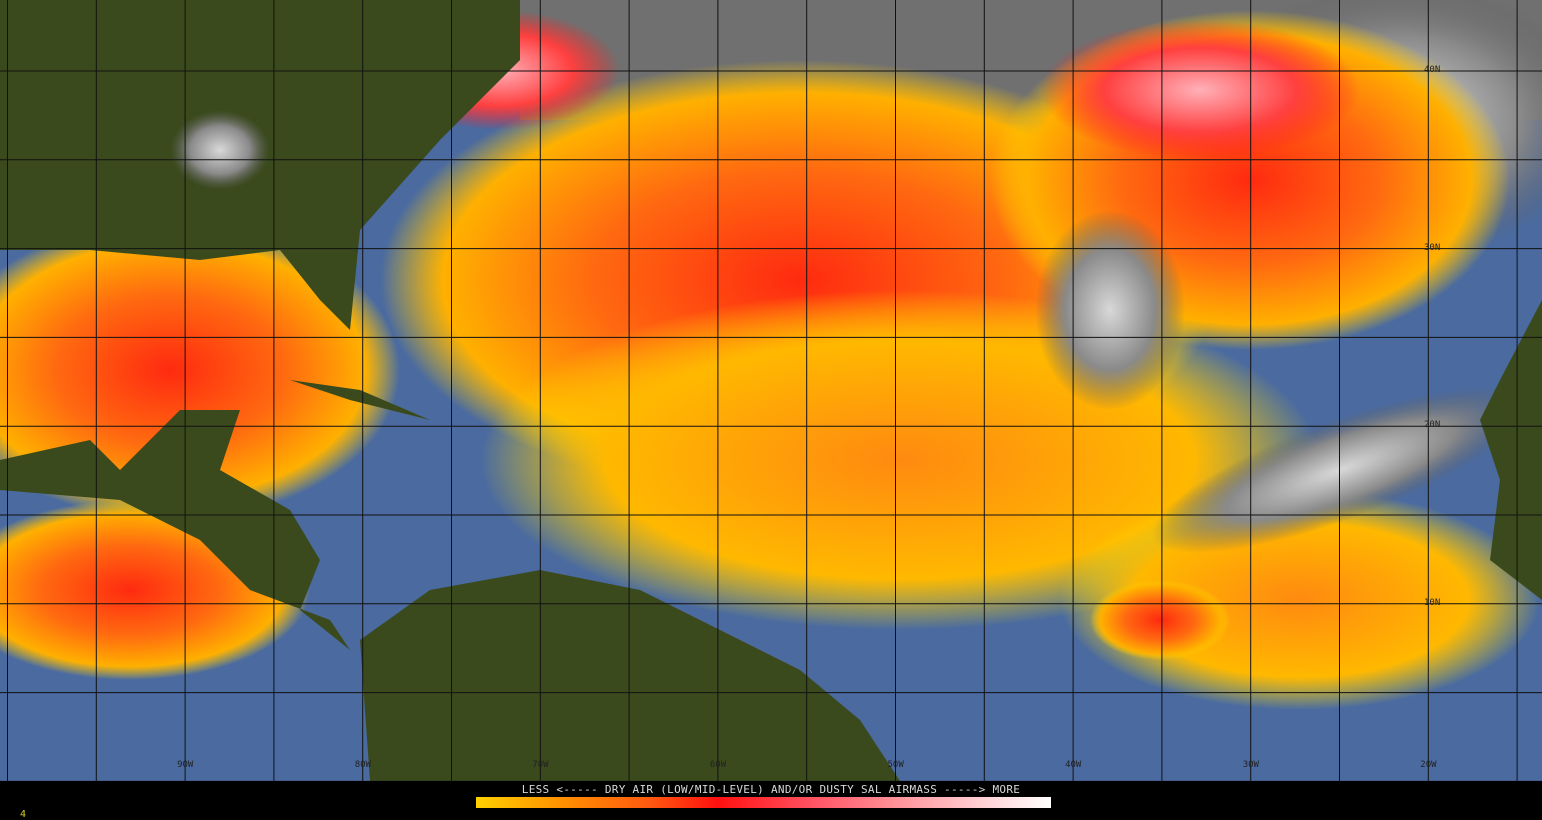 The height and width of the screenshot is (820, 1542). Describe the element at coordinates (894, 814) in the screenshot. I see `timestamp-date: 09 MARCH 2026` at that location.